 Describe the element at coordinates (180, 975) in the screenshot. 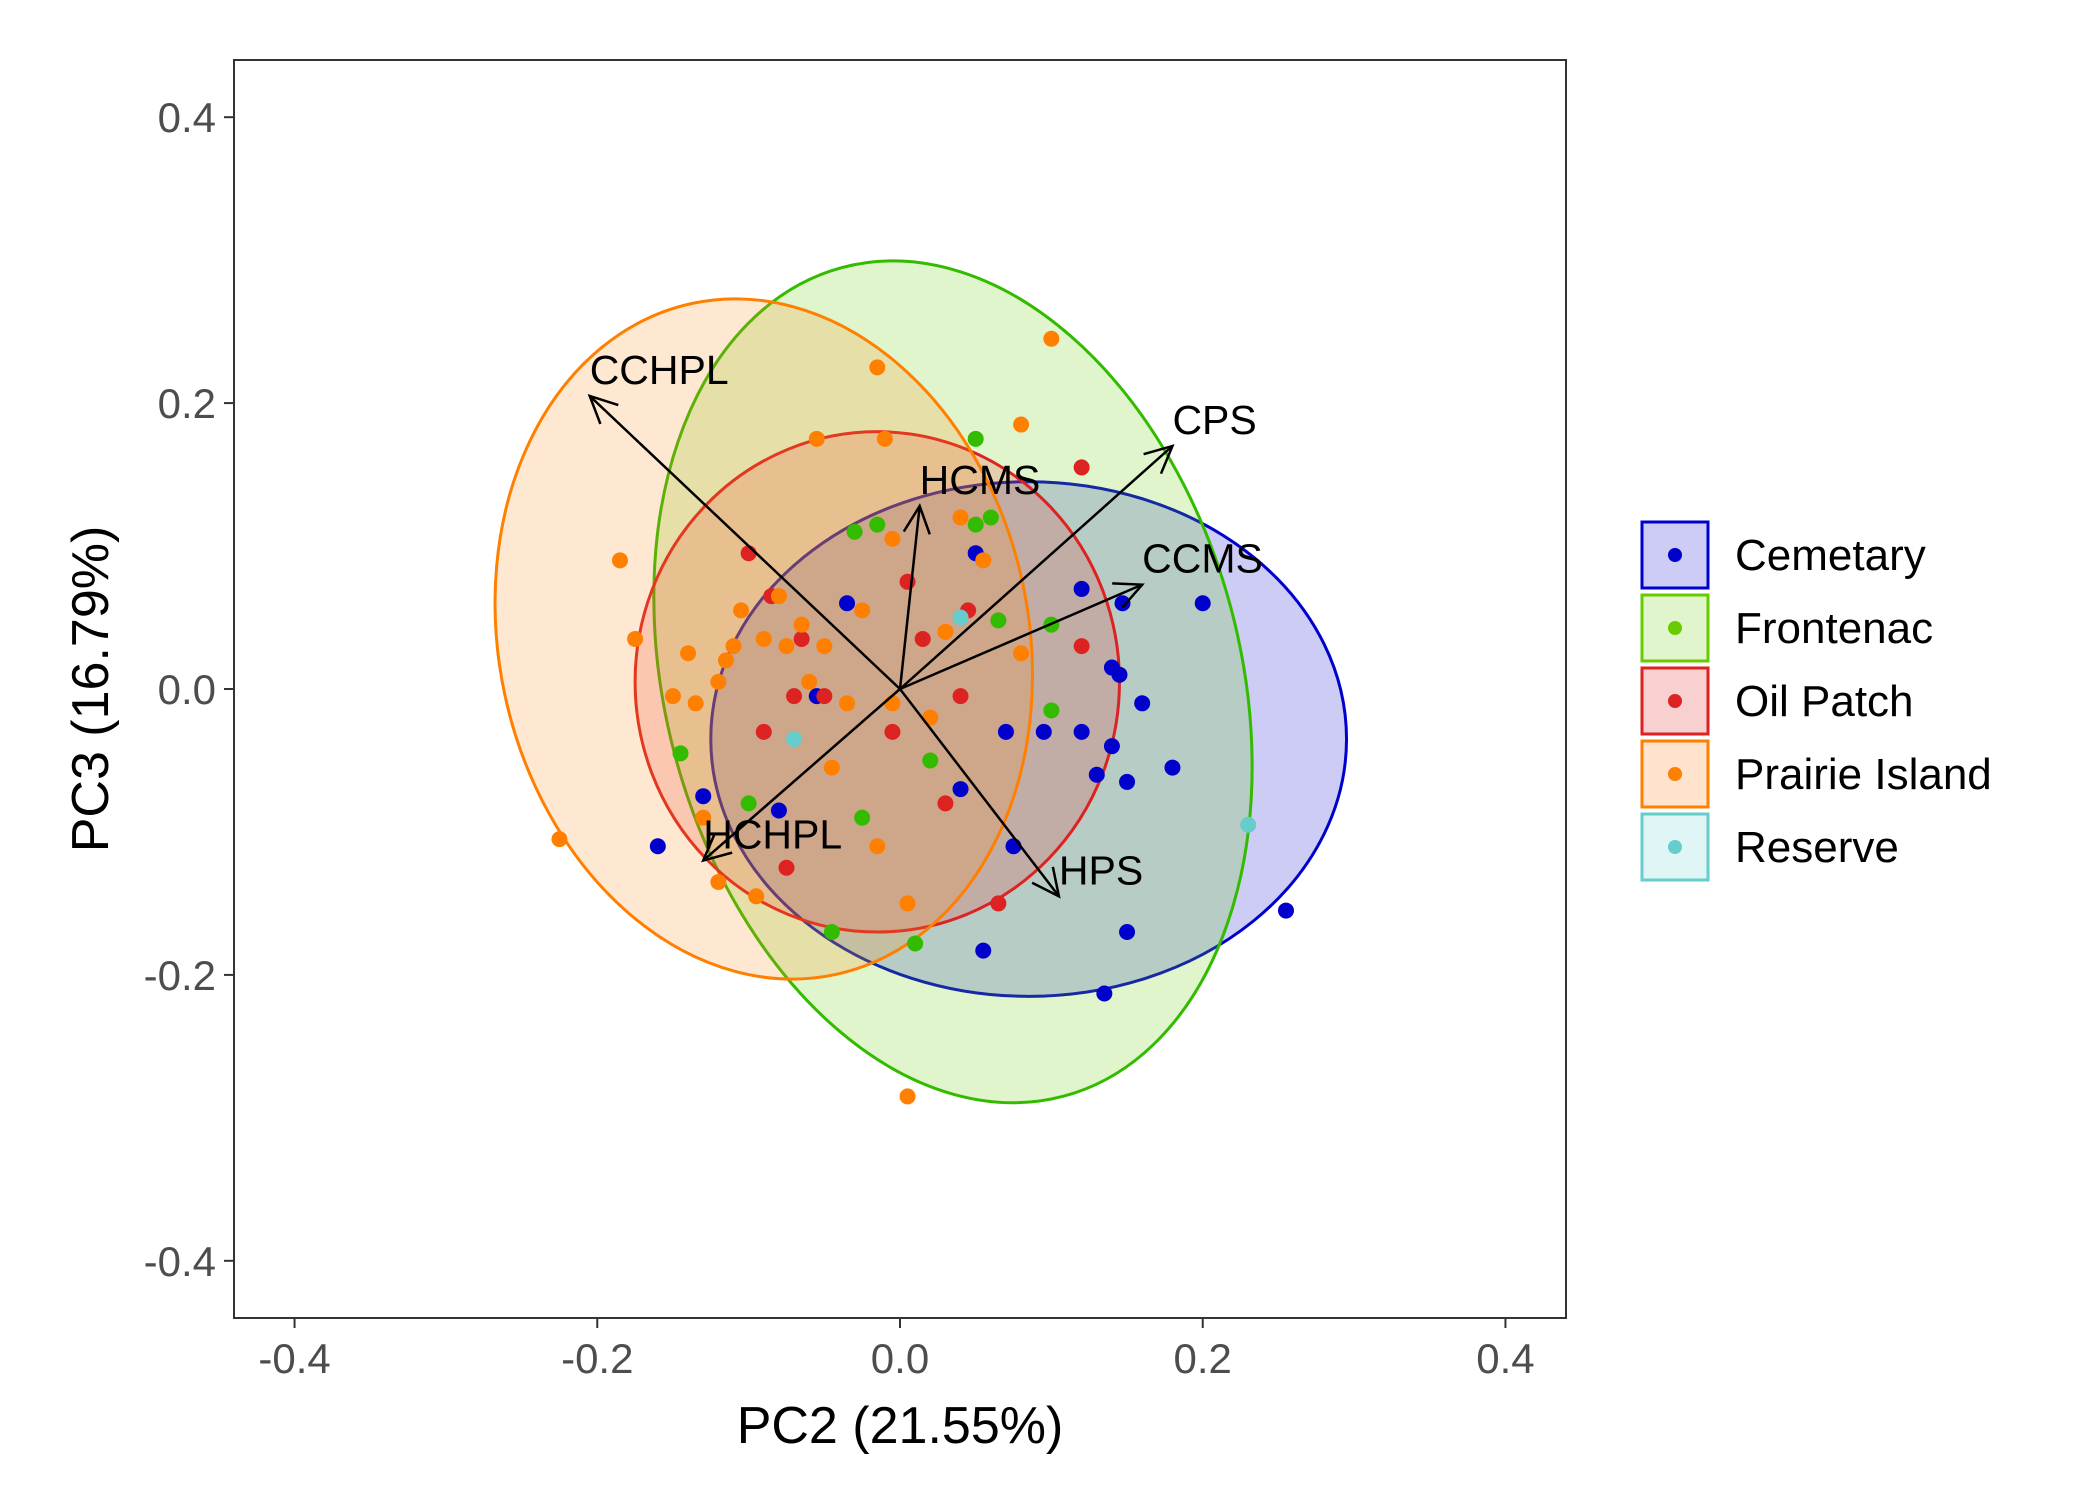

I see `y-tick-label: -0.2` at that location.